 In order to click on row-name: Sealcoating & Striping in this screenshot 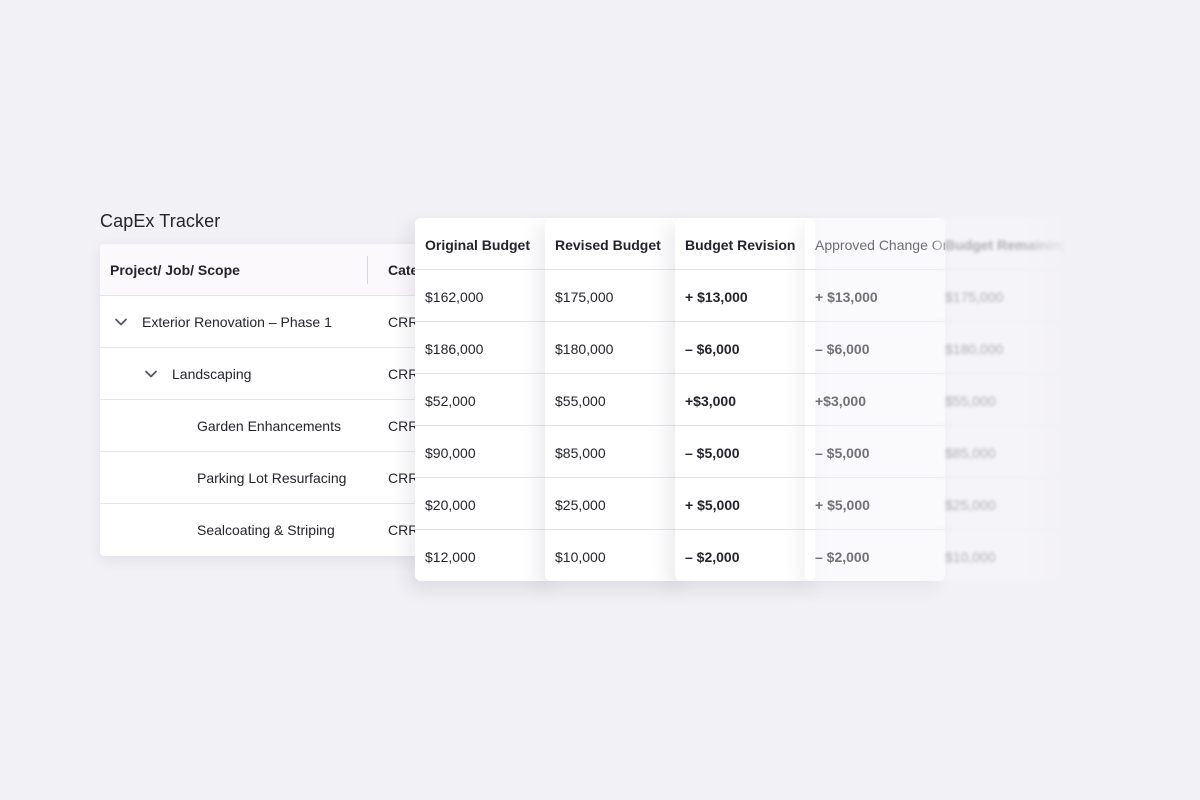, I will do `click(266, 530)`.